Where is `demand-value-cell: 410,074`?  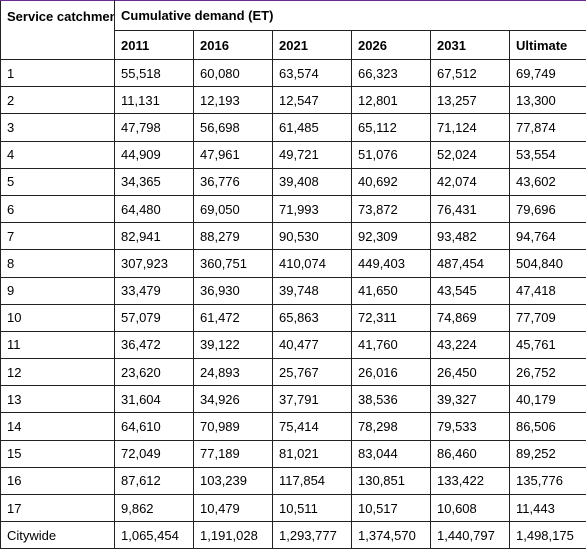 demand-value-cell: 410,074 is located at coordinates (312, 263).